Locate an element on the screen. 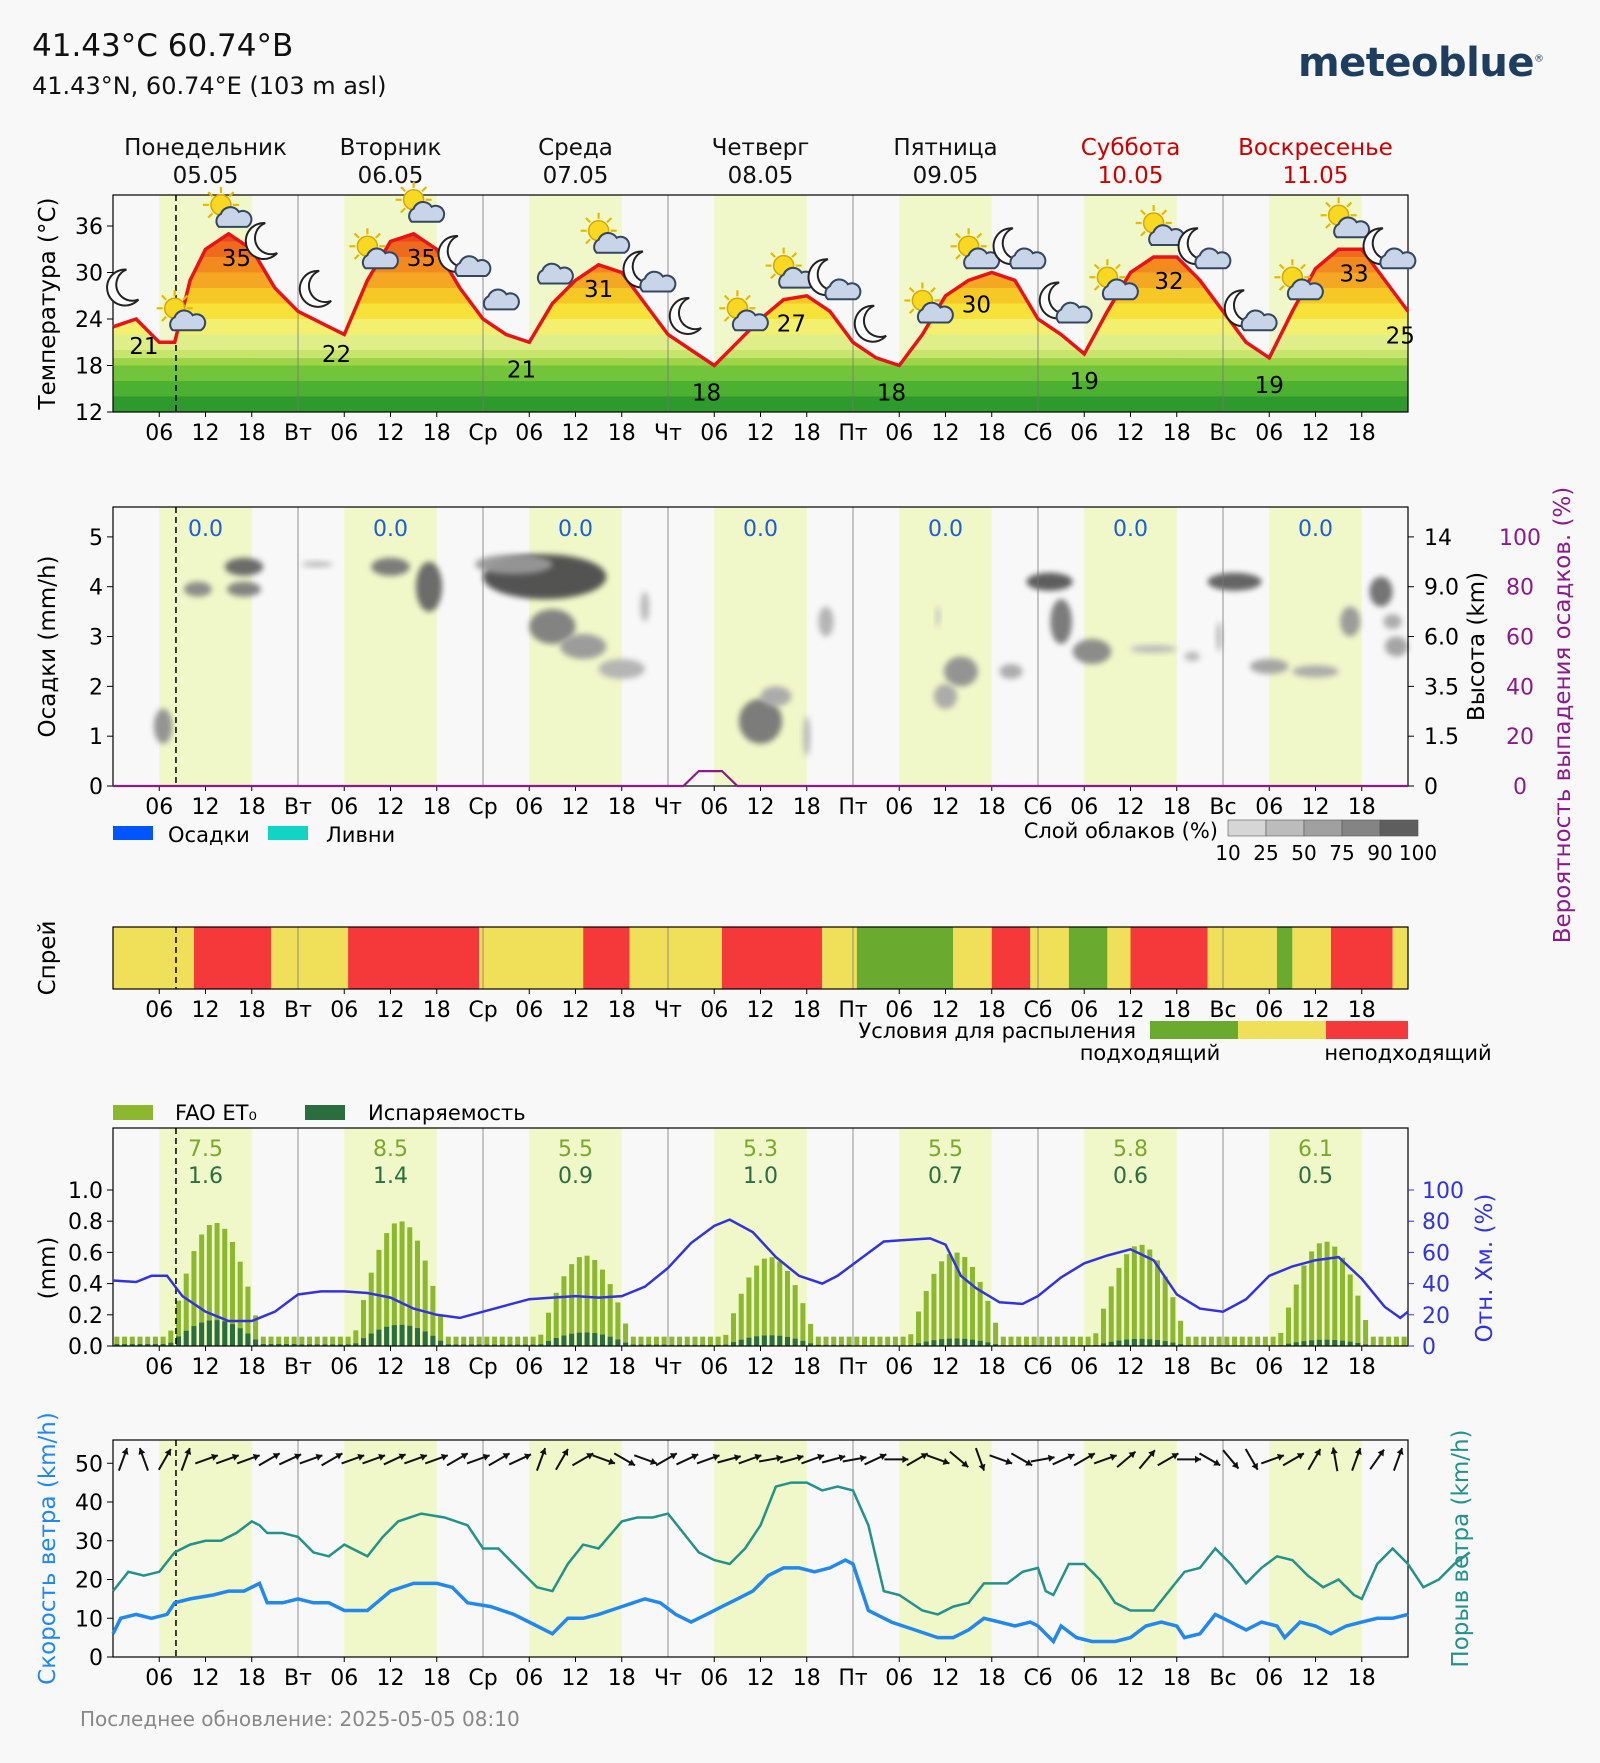 The height and width of the screenshot is (1763, 1600). precip-day-tick-label: Вс is located at coordinates (1222, 807).